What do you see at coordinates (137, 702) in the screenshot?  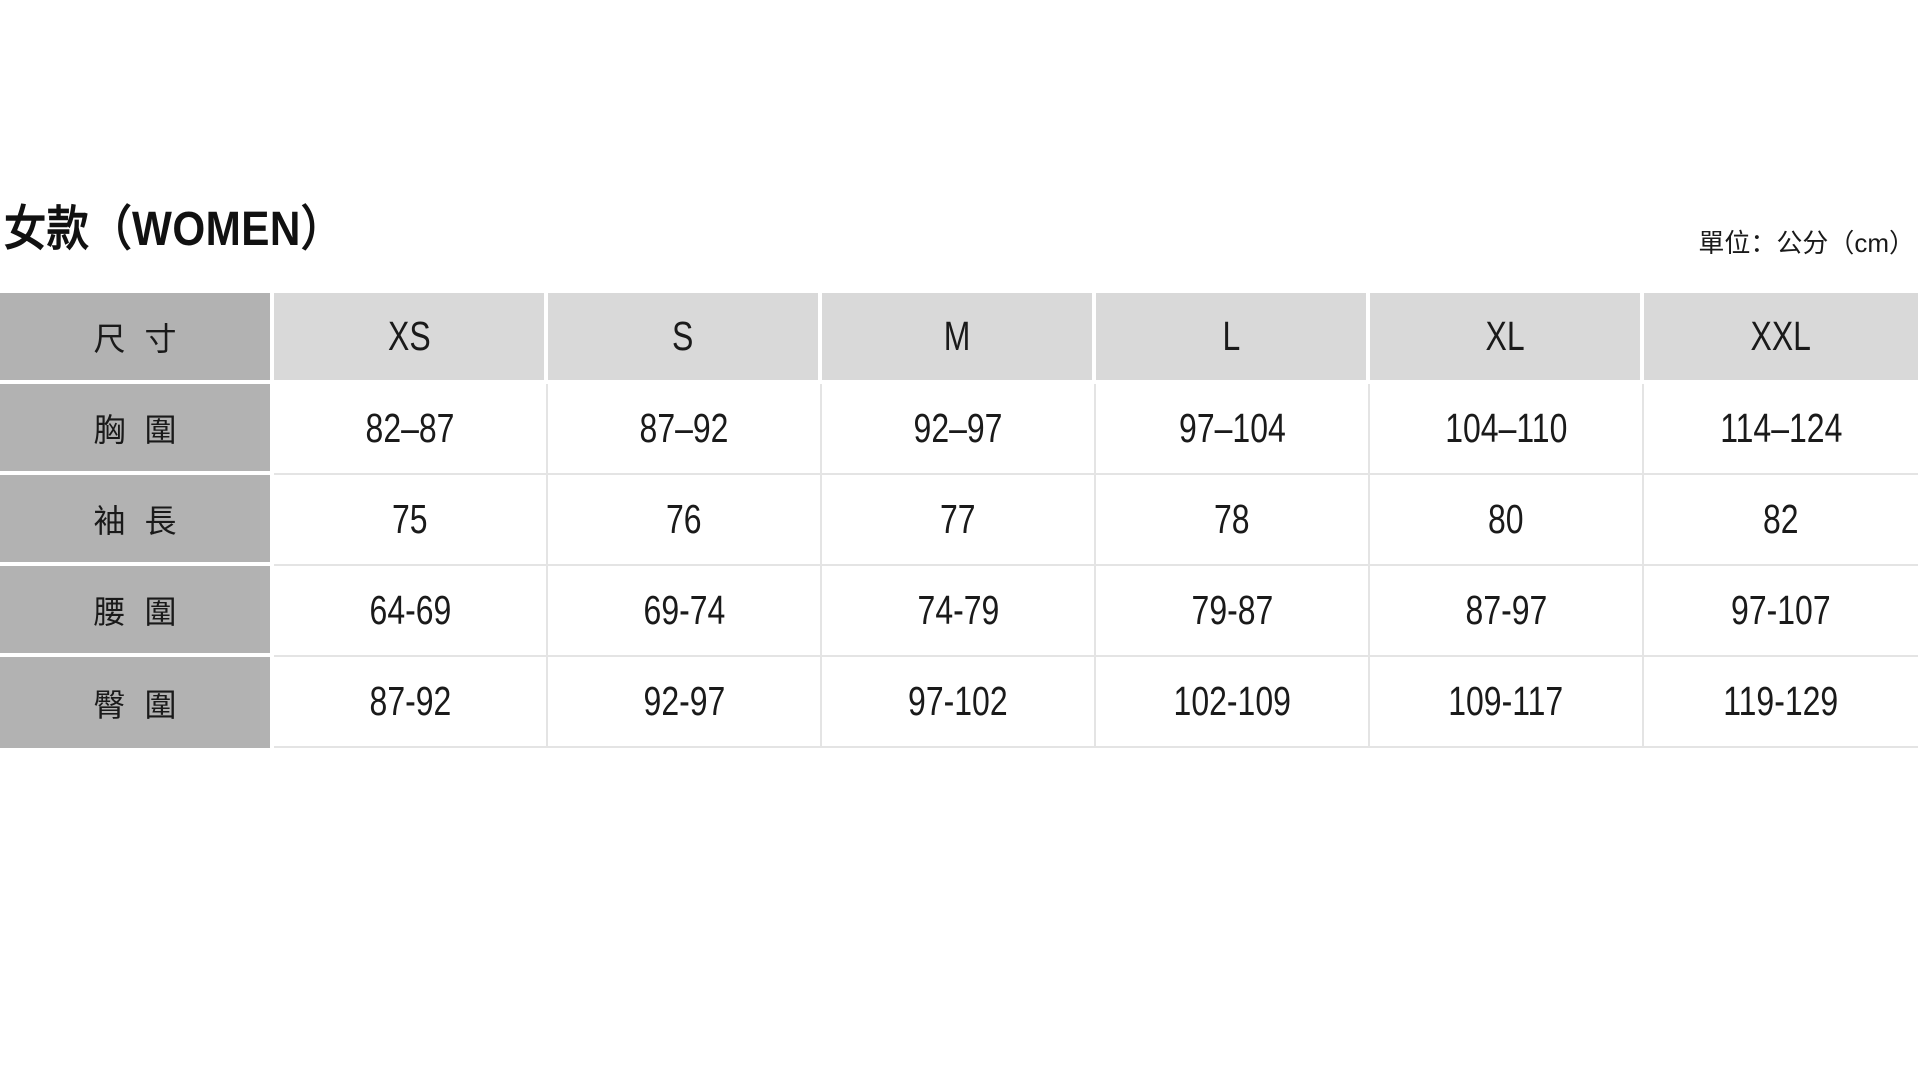 I see `row-label-hip: 臀 圍` at bounding box center [137, 702].